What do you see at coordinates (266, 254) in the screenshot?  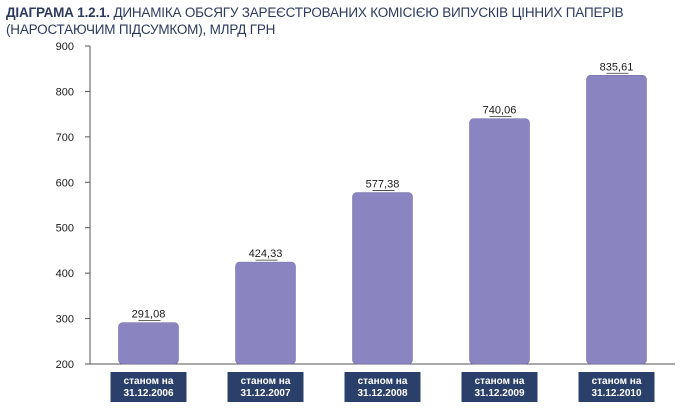 I see `data-label: 424,33` at bounding box center [266, 254].